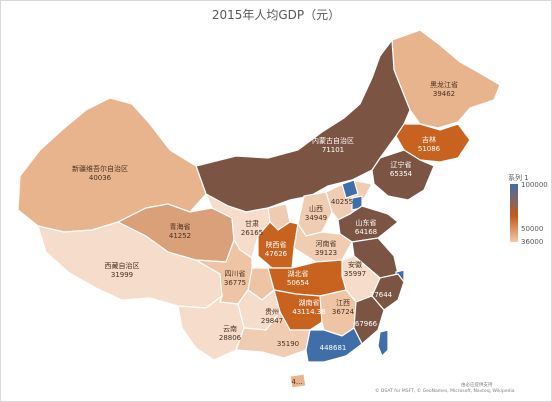 The image size is (552, 402). What do you see at coordinates (326, 253) in the screenshot?
I see `label-henan-value: 39123` at bounding box center [326, 253].